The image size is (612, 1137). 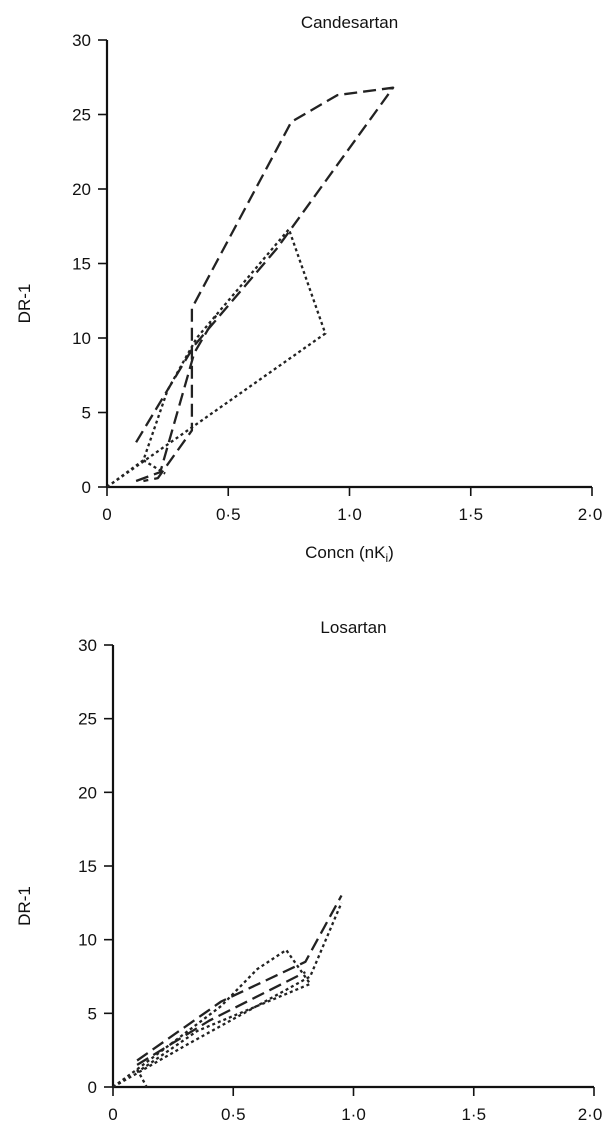 I want to click on chart-title: Losartan, so click(x=353, y=627).